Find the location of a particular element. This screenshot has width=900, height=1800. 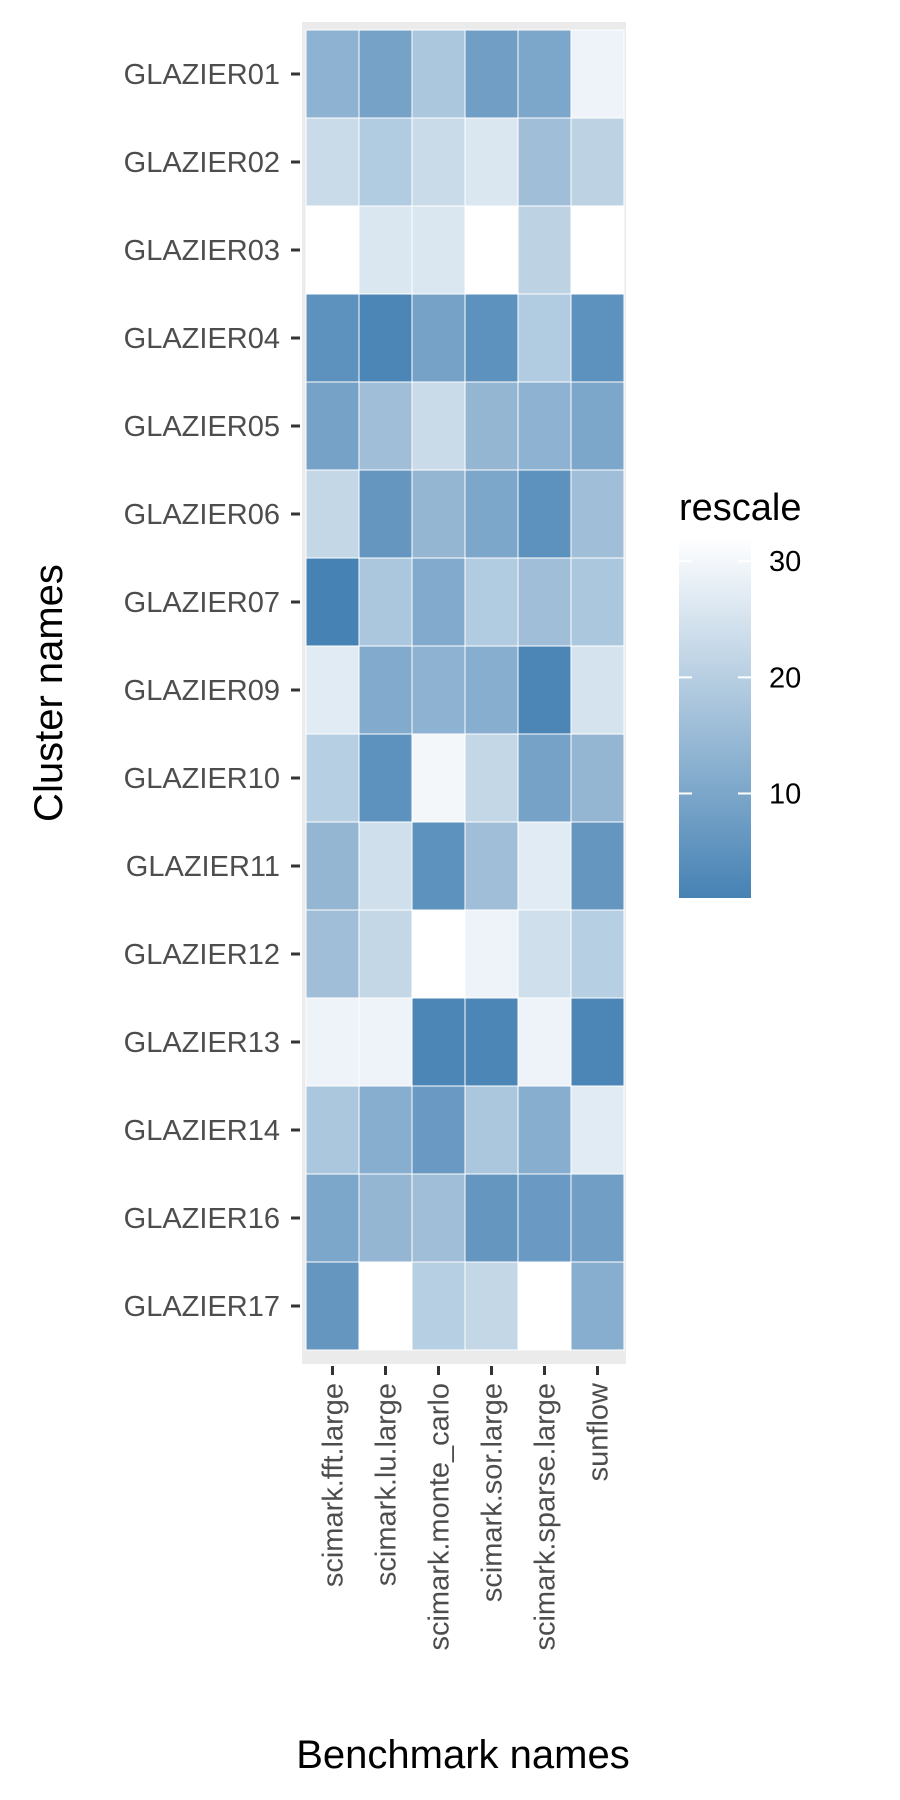

y-tick-label: GLAZIER07 is located at coordinates (202, 603).